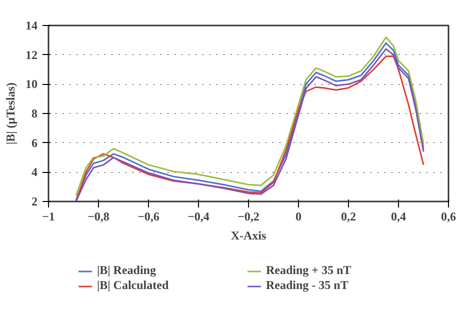 This screenshot has height=328, width=474. What do you see at coordinates (398, 217) in the screenshot?
I see `x-tick-label: 0,4` at bounding box center [398, 217].